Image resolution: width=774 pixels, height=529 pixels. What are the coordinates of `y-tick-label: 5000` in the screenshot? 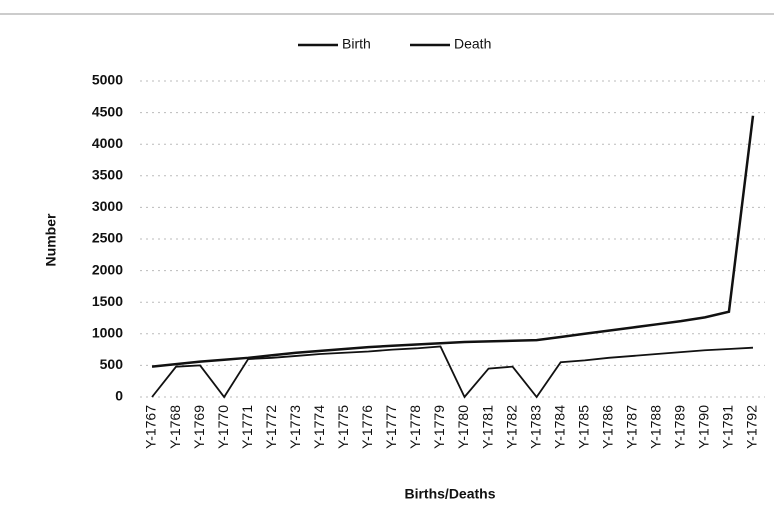 It's located at (107, 80).